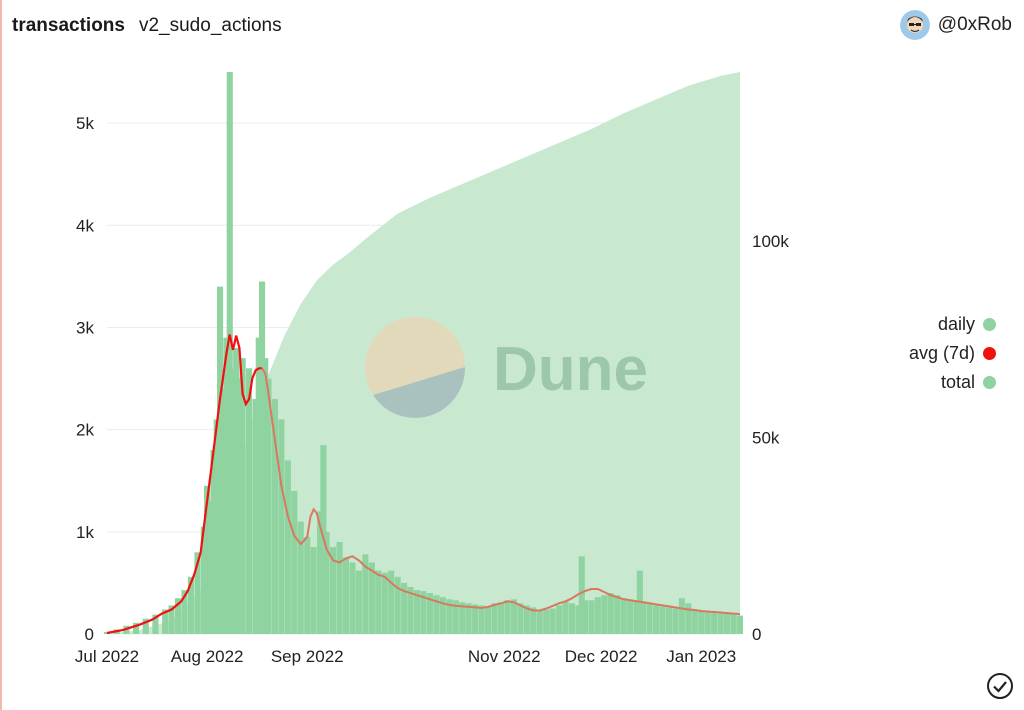 The height and width of the screenshot is (710, 1024). What do you see at coordinates (207, 656) in the screenshot?
I see `x-tick-label: Aug 2022` at bounding box center [207, 656].